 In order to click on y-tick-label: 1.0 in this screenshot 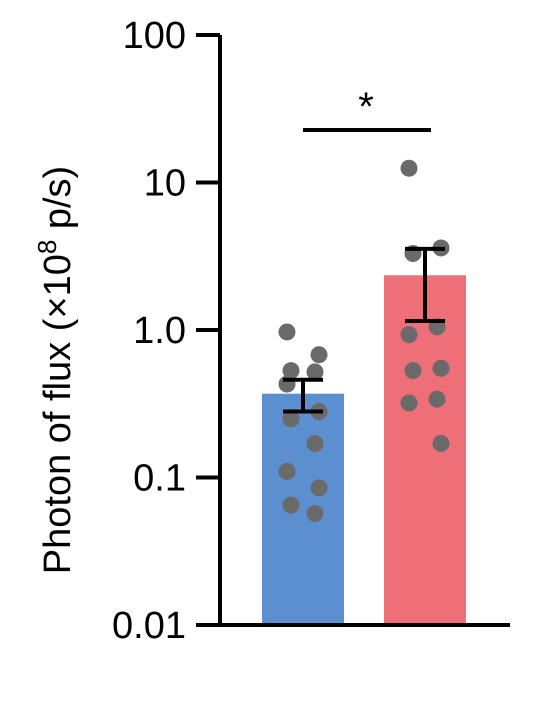, I will do `click(159, 331)`.